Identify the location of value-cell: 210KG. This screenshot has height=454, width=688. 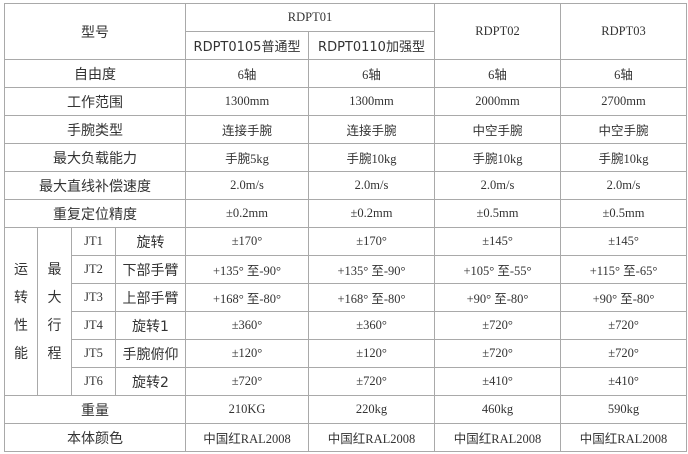
(247, 409).